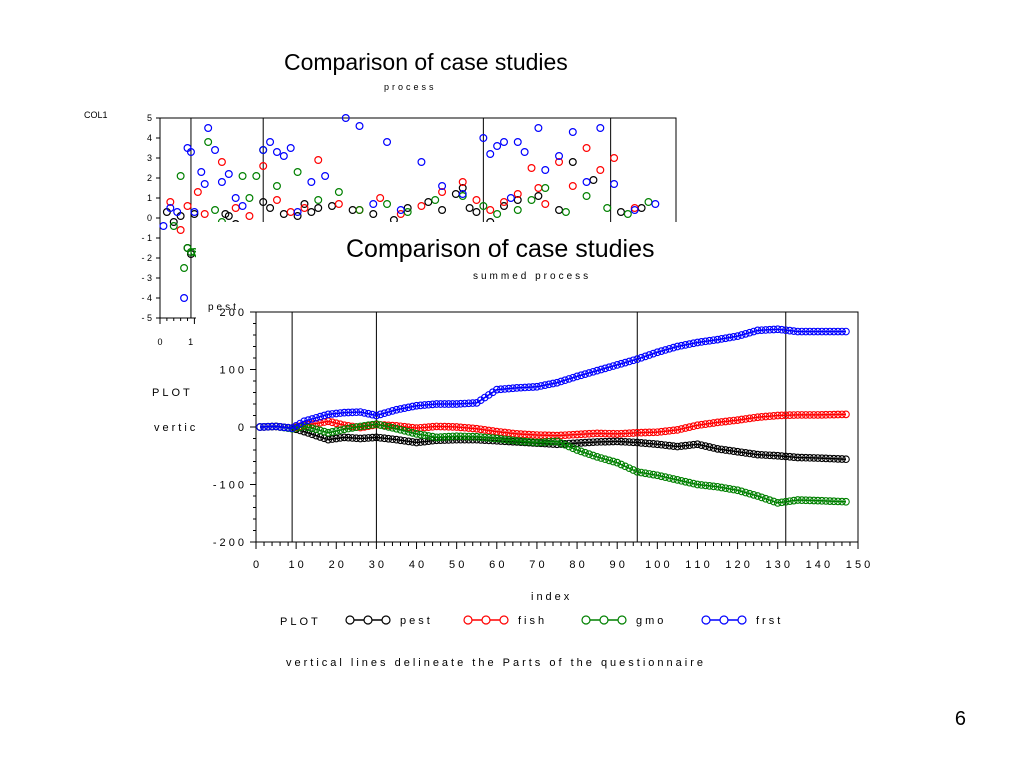 This screenshot has width=1024, height=768. I want to click on summed-x-tick-label: 1 2 0, so click(737, 565).